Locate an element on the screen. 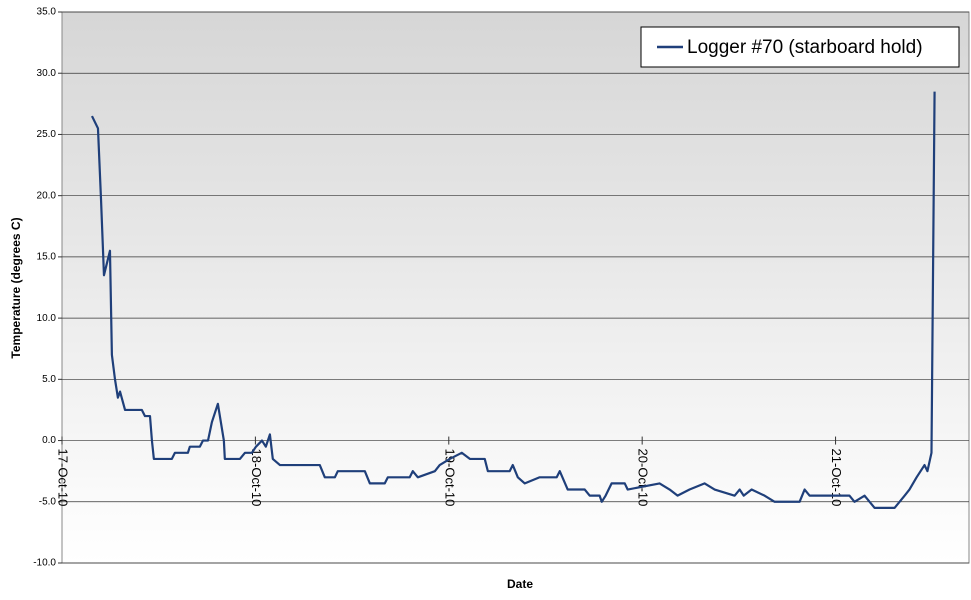  y-tick-label: 5.0 is located at coordinates (49, 379).